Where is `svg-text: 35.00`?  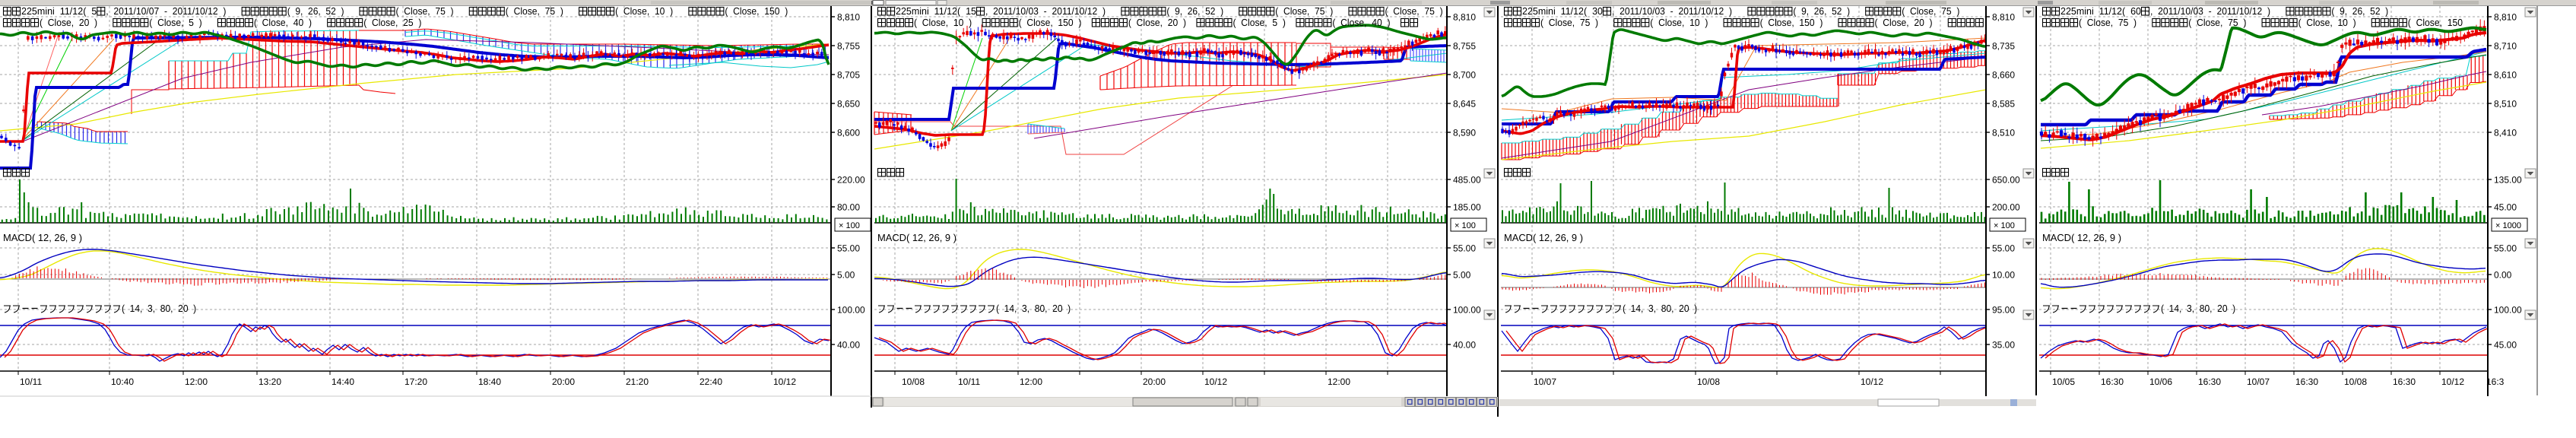
svg-text: 35.00 is located at coordinates (2004, 345).